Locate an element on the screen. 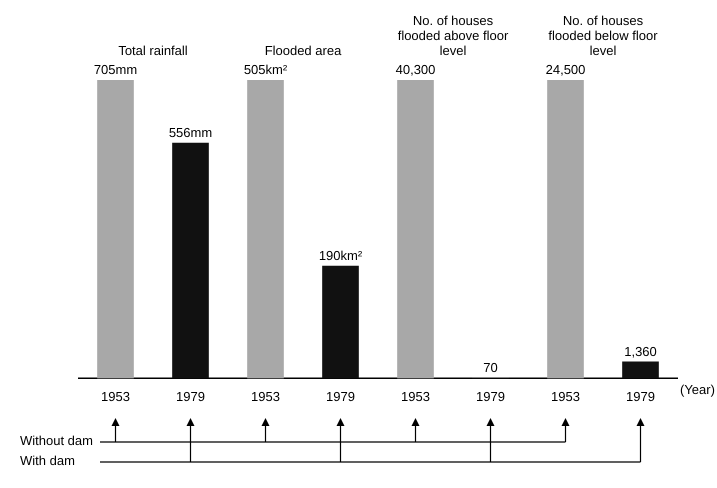  data-label: 1,360 is located at coordinates (640, 351).